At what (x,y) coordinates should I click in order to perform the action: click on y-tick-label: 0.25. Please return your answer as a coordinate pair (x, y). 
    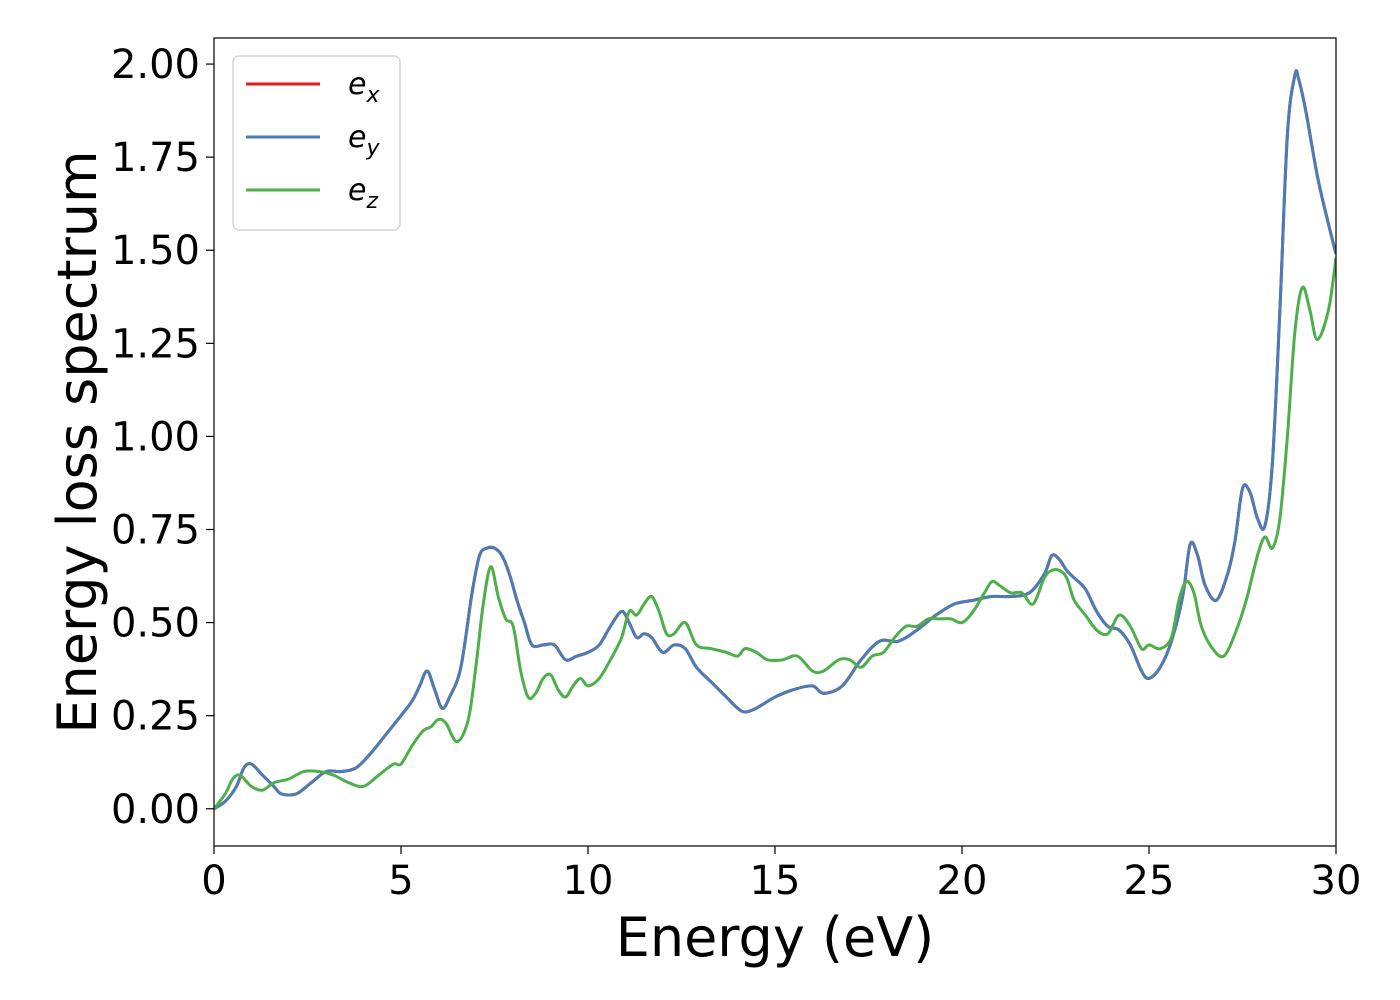
    Looking at the image, I should click on (155, 717).